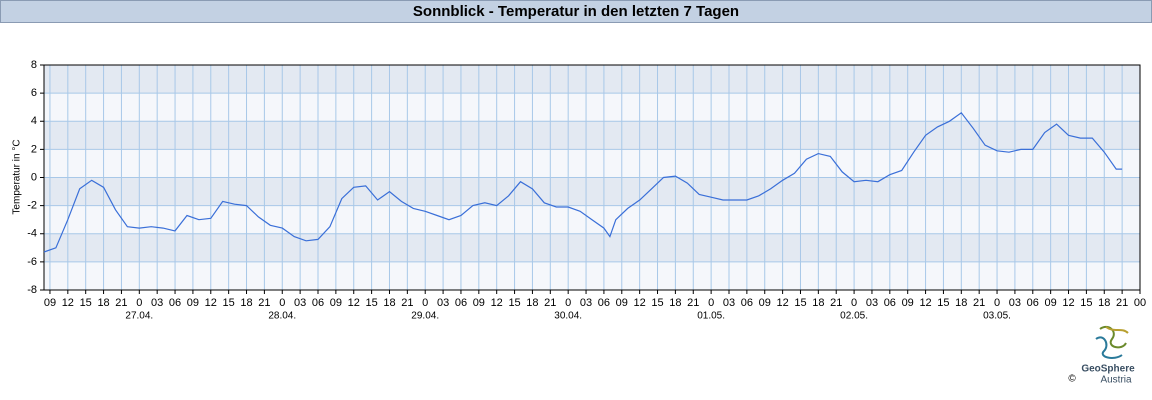 The height and width of the screenshot is (400, 1152). I want to click on day-label: 01.05., so click(711, 316).